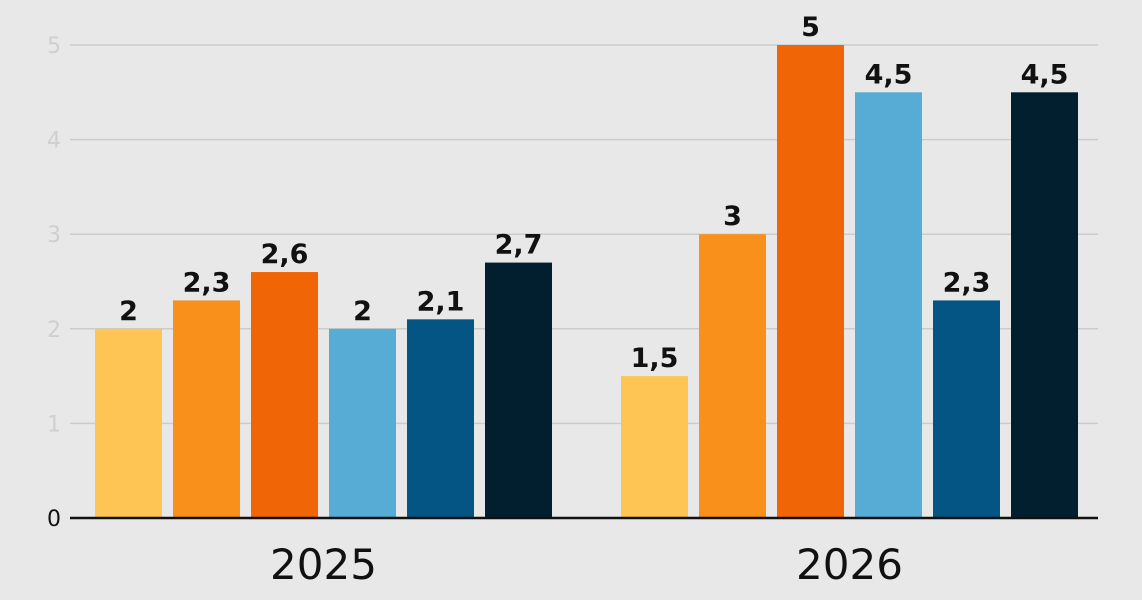 The height and width of the screenshot is (600, 1142). I want to click on y-axis-ticks: 0 1 2 3 4 5, so click(54, 283).